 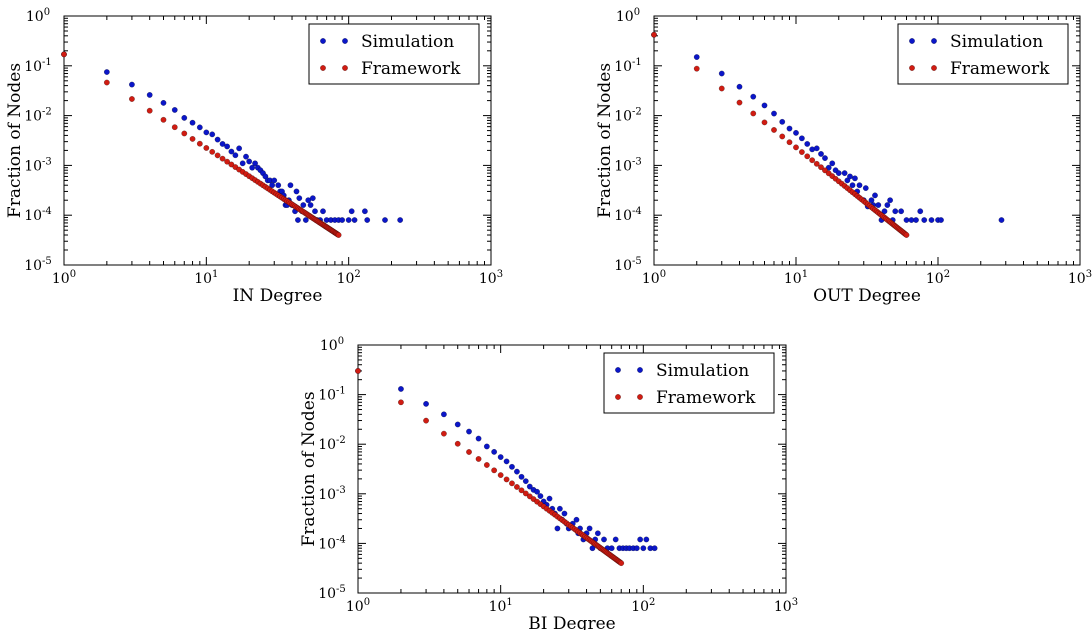 I want to click on x-axis-label: BI Degree, so click(x=571, y=622).